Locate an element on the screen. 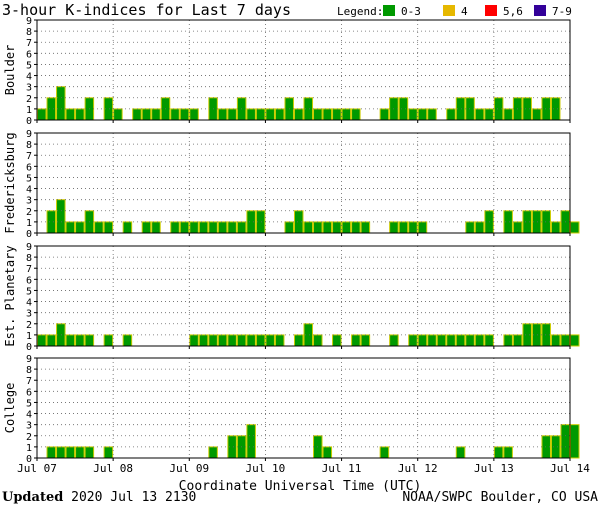  x-tick-label: Jul 09 is located at coordinates (189, 468).